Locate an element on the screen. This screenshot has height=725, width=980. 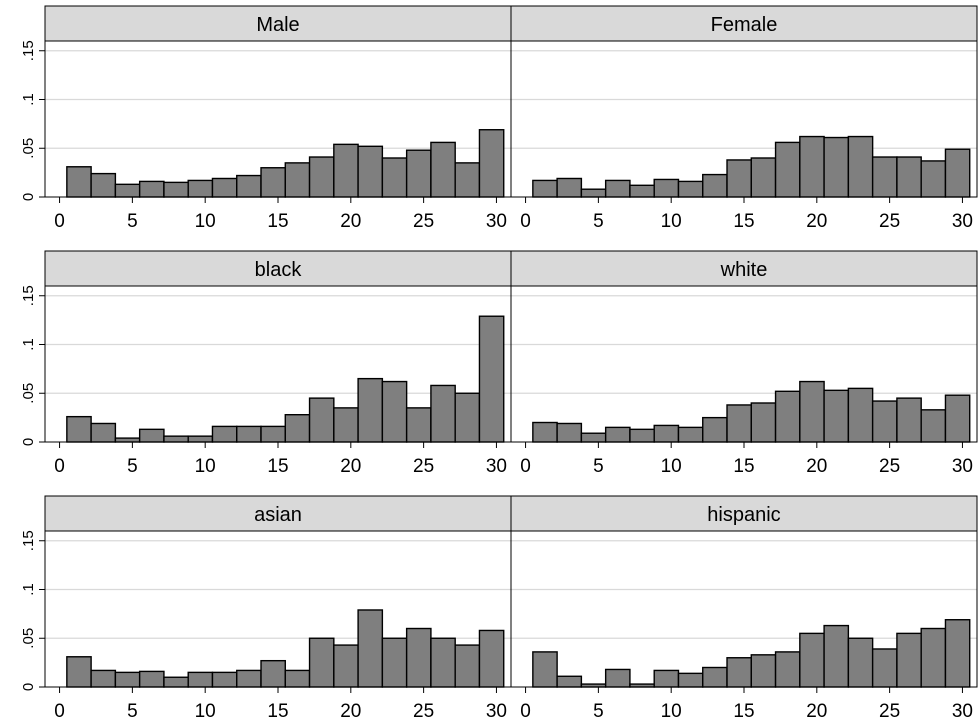
x-tick-label-white: 10 is located at coordinates (671, 466).